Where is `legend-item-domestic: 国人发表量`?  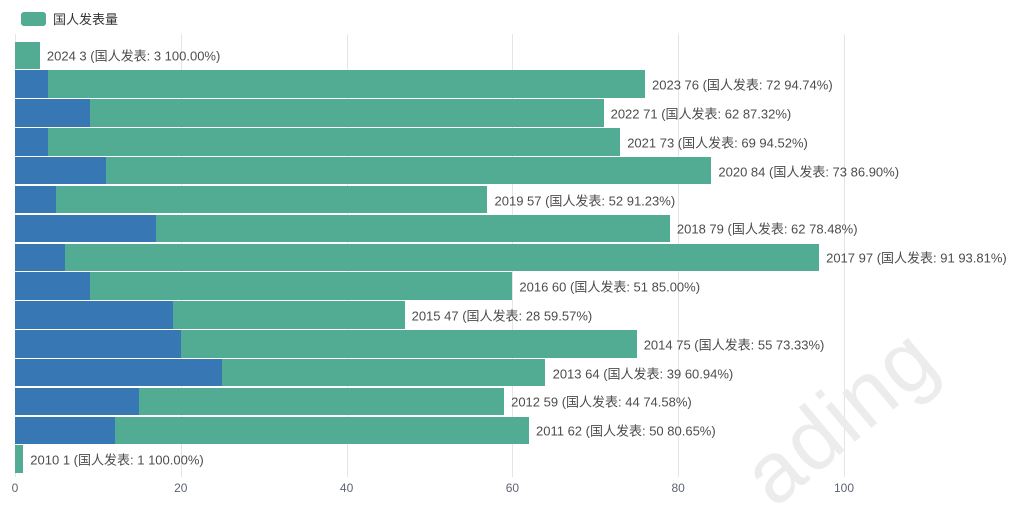
legend-item-domestic: 国人发表量 is located at coordinates (69, 18).